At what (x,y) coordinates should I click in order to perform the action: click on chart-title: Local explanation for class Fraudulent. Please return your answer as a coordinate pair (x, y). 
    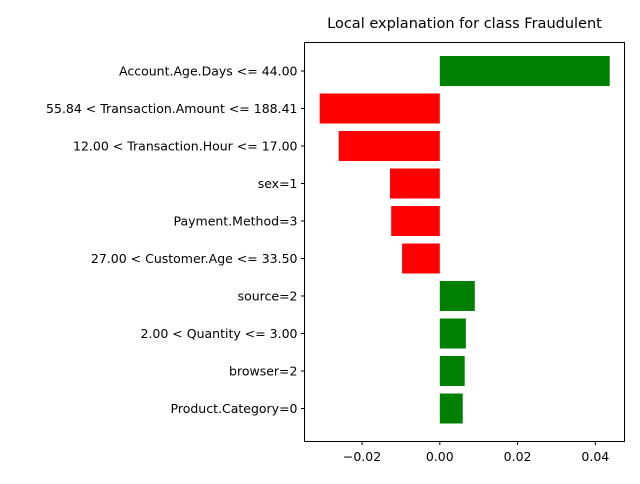
    Looking at the image, I should click on (464, 24).